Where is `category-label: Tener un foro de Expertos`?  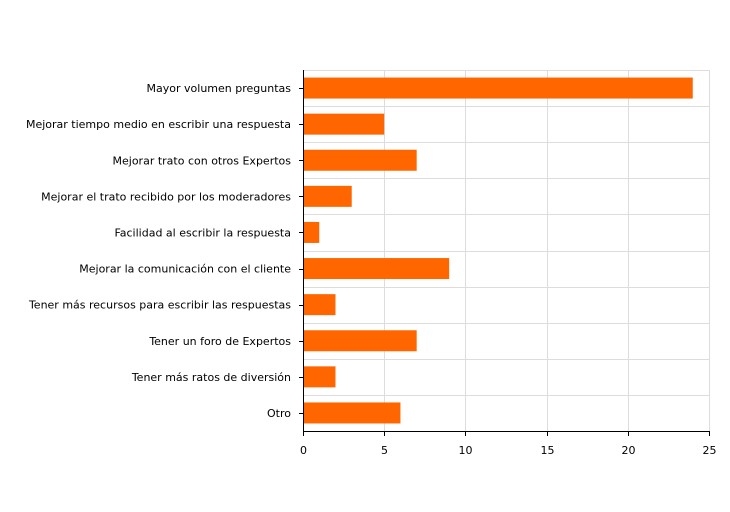 category-label: Tener un foro de Expertos is located at coordinates (219, 341).